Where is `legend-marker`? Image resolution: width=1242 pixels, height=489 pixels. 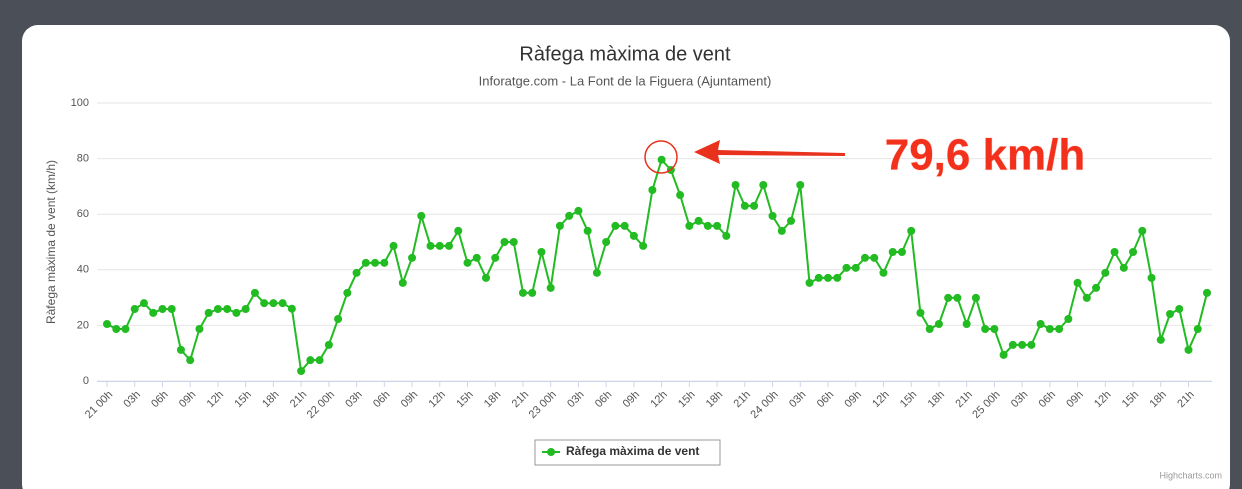
legend-marker is located at coordinates (551, 452).